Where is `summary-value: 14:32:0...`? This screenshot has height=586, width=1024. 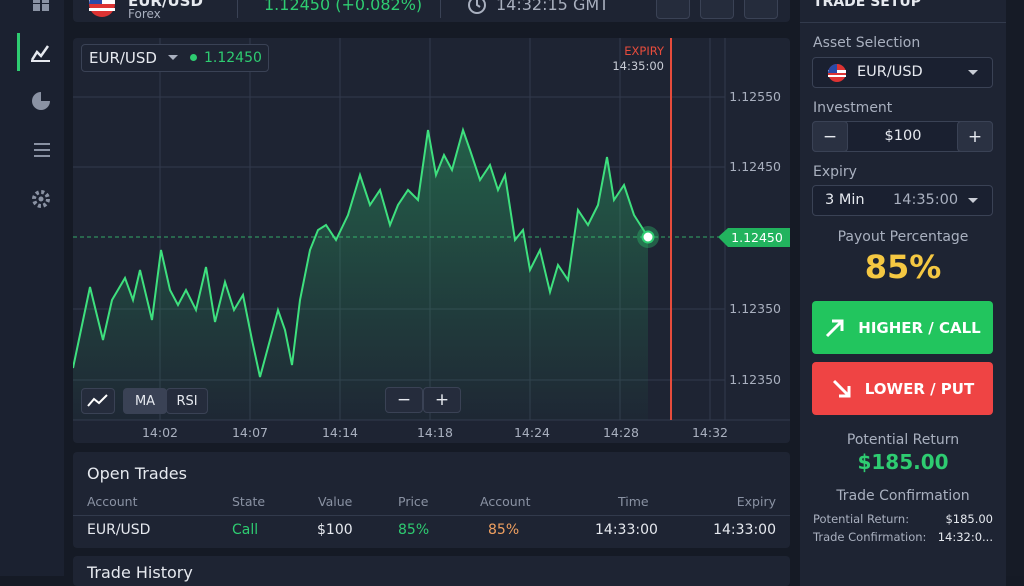
summary-value: 14:32:0... is located at coordinates (965, 537).